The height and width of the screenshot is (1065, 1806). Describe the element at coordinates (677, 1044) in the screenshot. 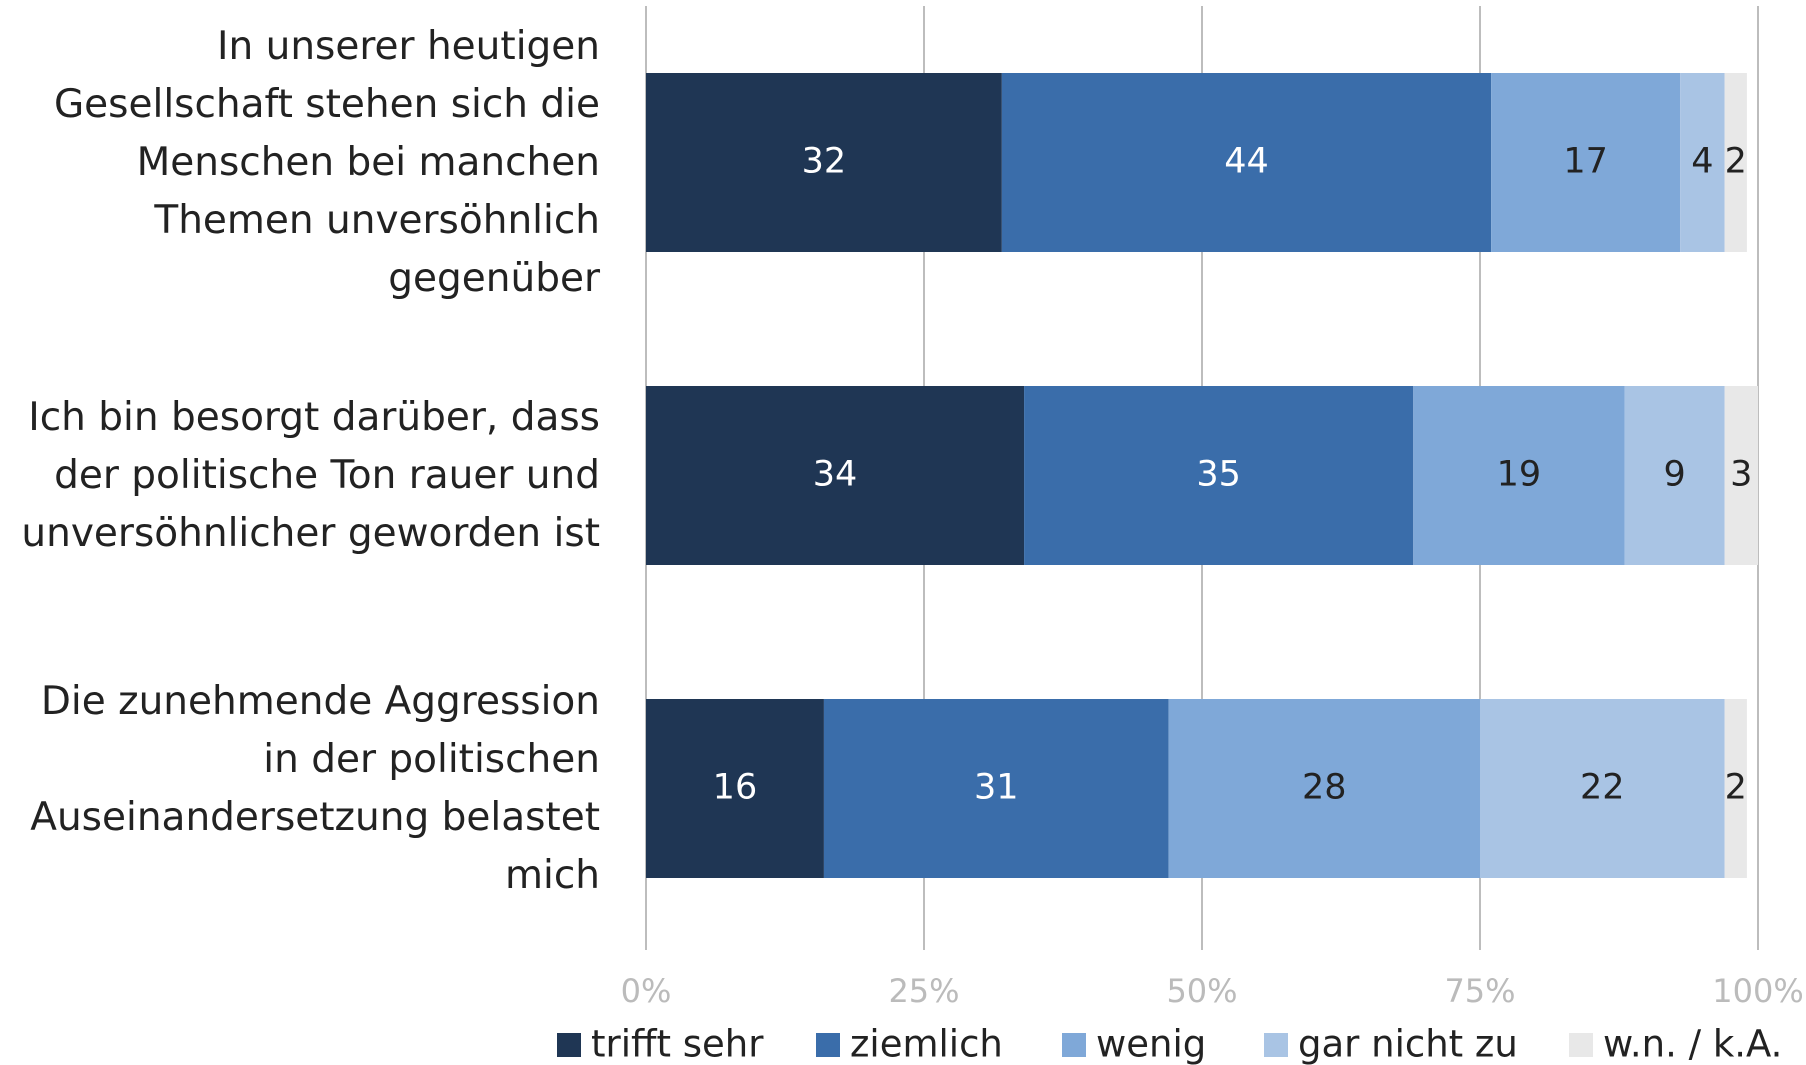

I see `legend-label: trifft sehr` at that location.